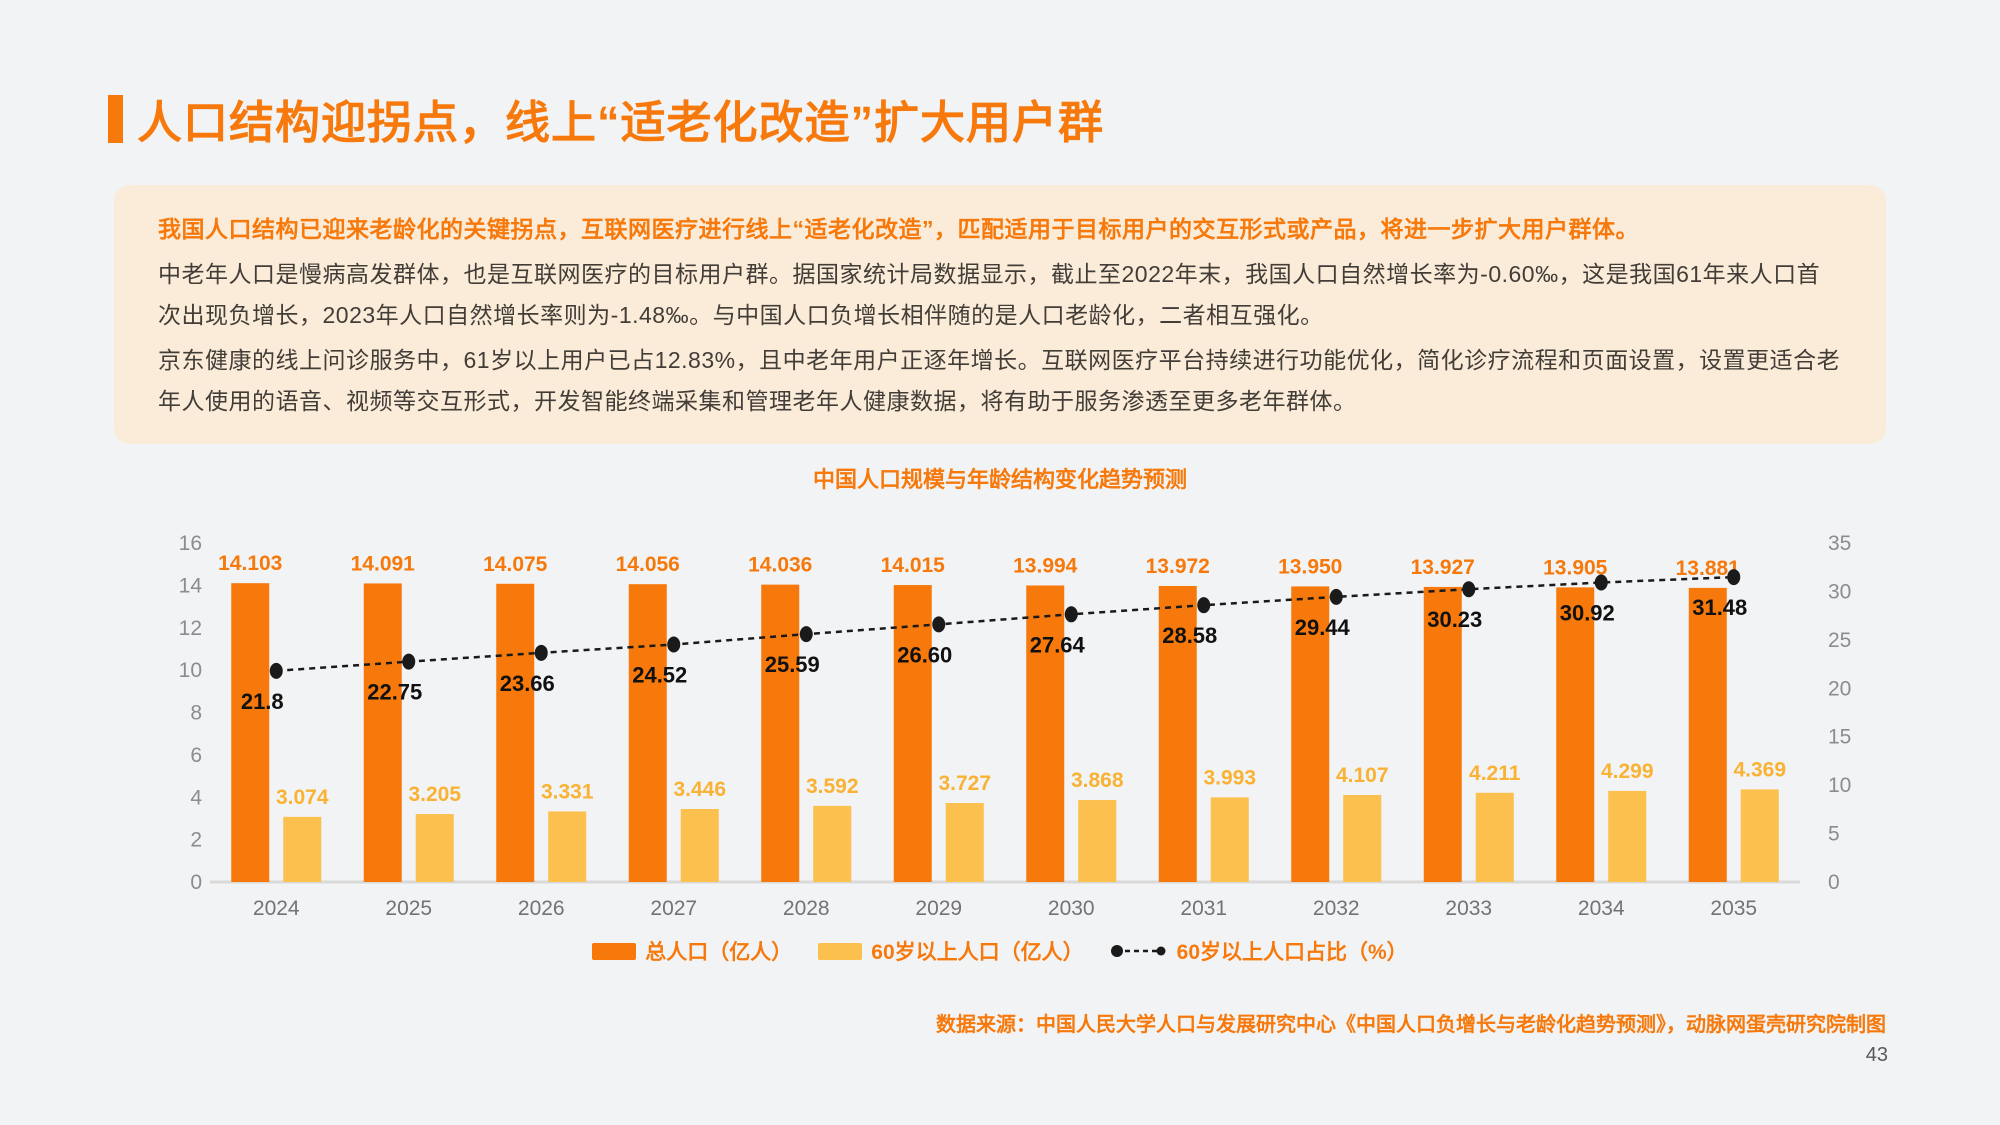 The image size is (2000, 1125). I want to click on x-axis-label-2026: 2026, so click(541, 908).